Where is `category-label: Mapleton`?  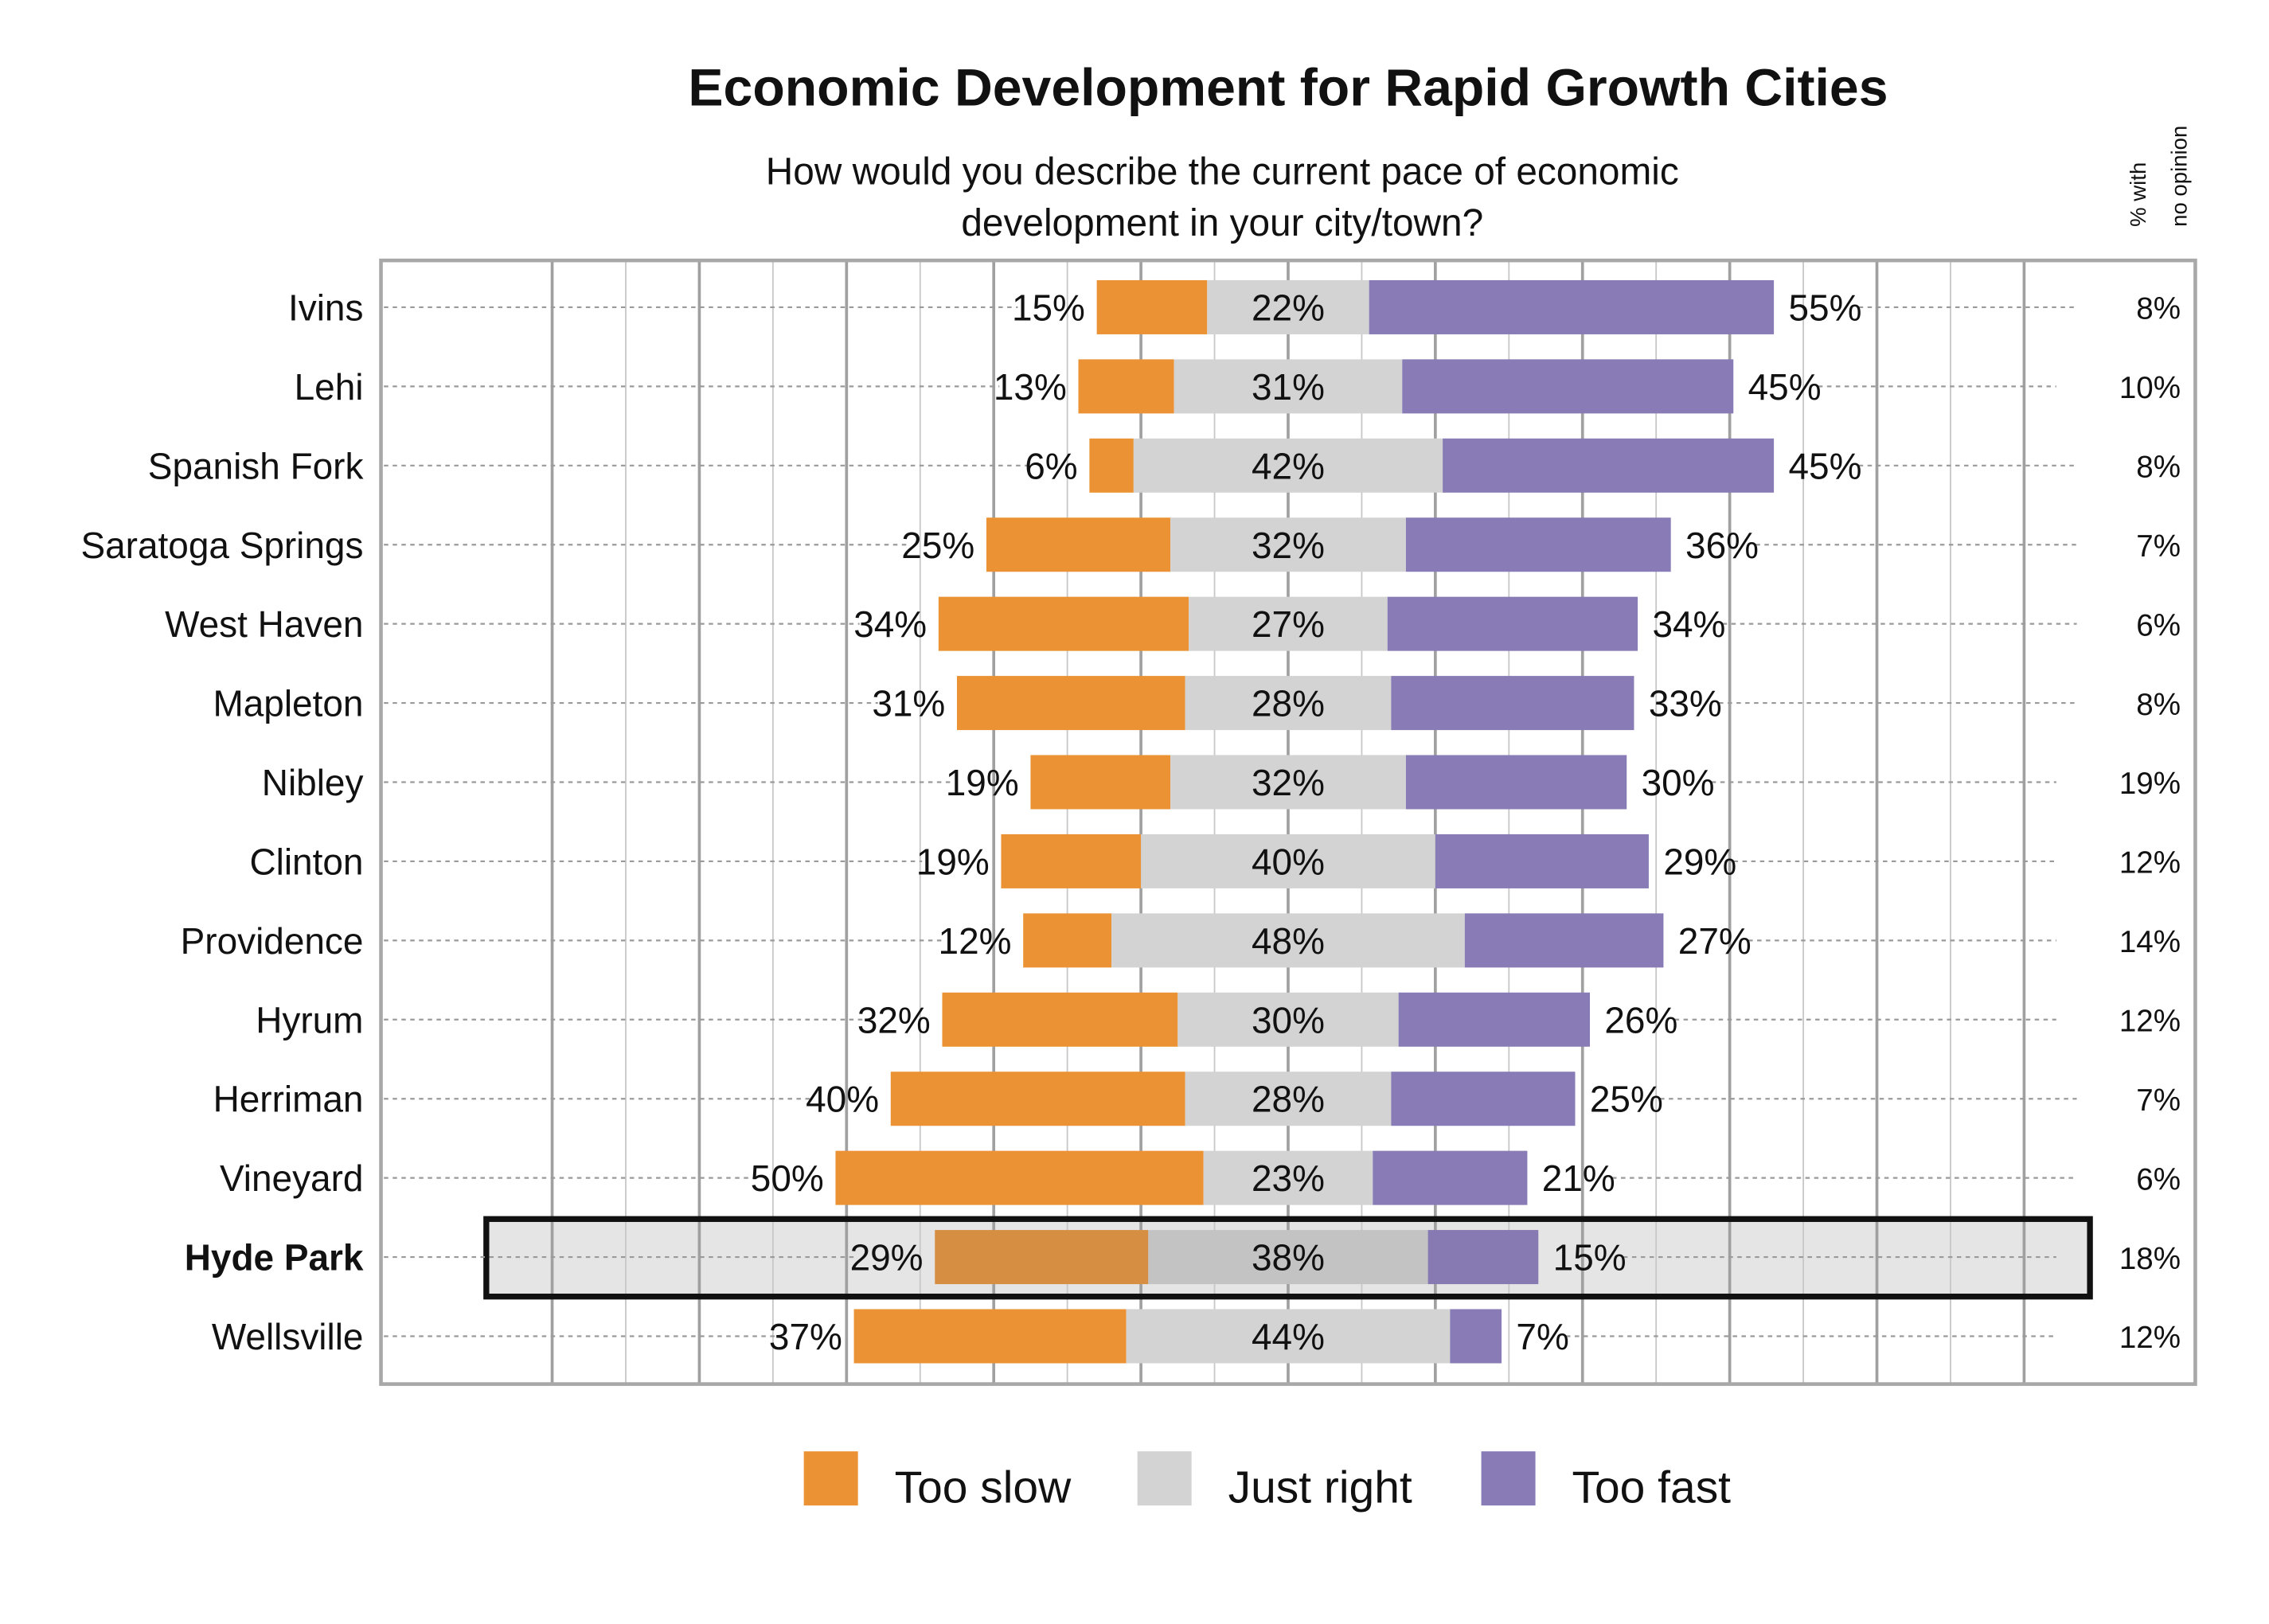
category-label: Mapleton is located at coordinates (288, 703).